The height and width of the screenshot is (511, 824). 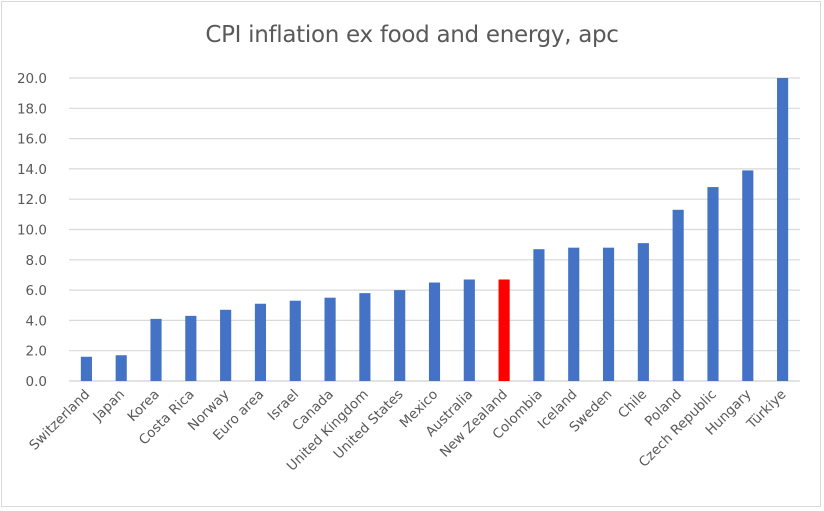 I want to click on bar-iceland, so click(x=574, y=314).